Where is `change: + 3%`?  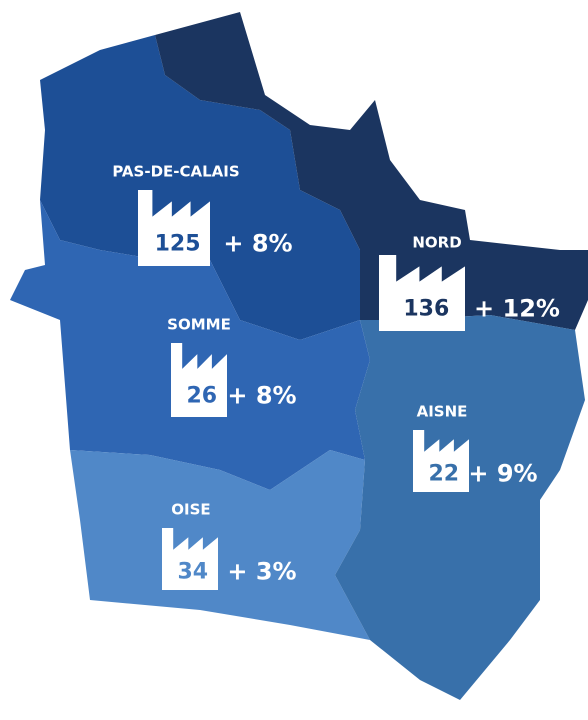 change: + 3% is located at coordinates (261, 572).